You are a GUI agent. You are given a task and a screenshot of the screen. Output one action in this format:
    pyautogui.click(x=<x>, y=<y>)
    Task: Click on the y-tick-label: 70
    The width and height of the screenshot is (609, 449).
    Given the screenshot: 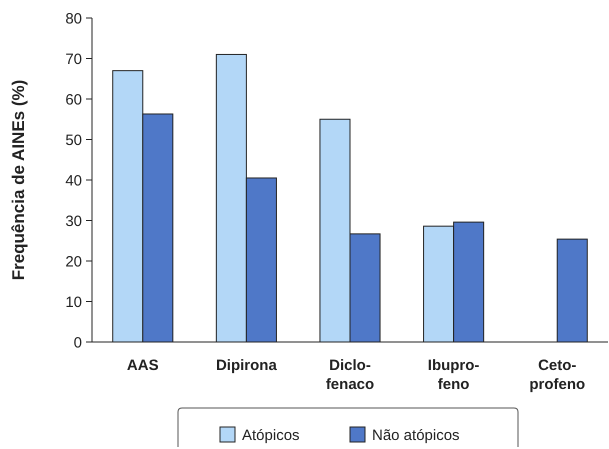 What is the action you would take?
    pyautogui.click(x=73, y=59)
    